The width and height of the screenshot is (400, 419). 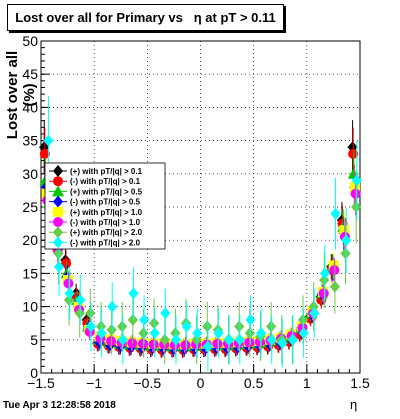 What do you see at coordinates (41, 383) in the screenshot?
I see `x-tick-label: −1.5` at bounding box center [41, 383].